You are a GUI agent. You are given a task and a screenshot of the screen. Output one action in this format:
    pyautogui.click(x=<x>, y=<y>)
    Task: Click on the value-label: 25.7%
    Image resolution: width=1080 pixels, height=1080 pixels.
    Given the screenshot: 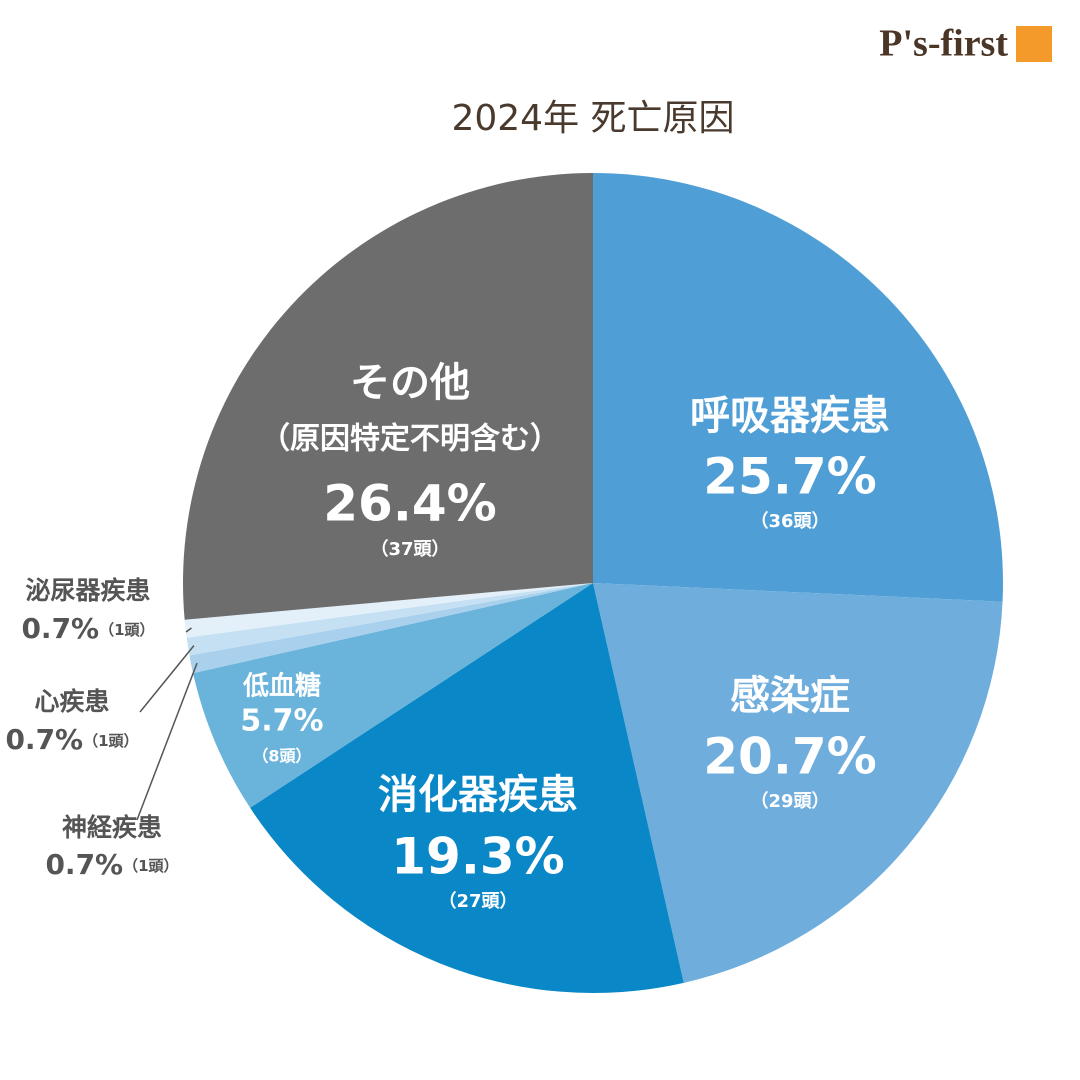 What is the action you would take?
    pyautogui.click(x=789, y=477)
    